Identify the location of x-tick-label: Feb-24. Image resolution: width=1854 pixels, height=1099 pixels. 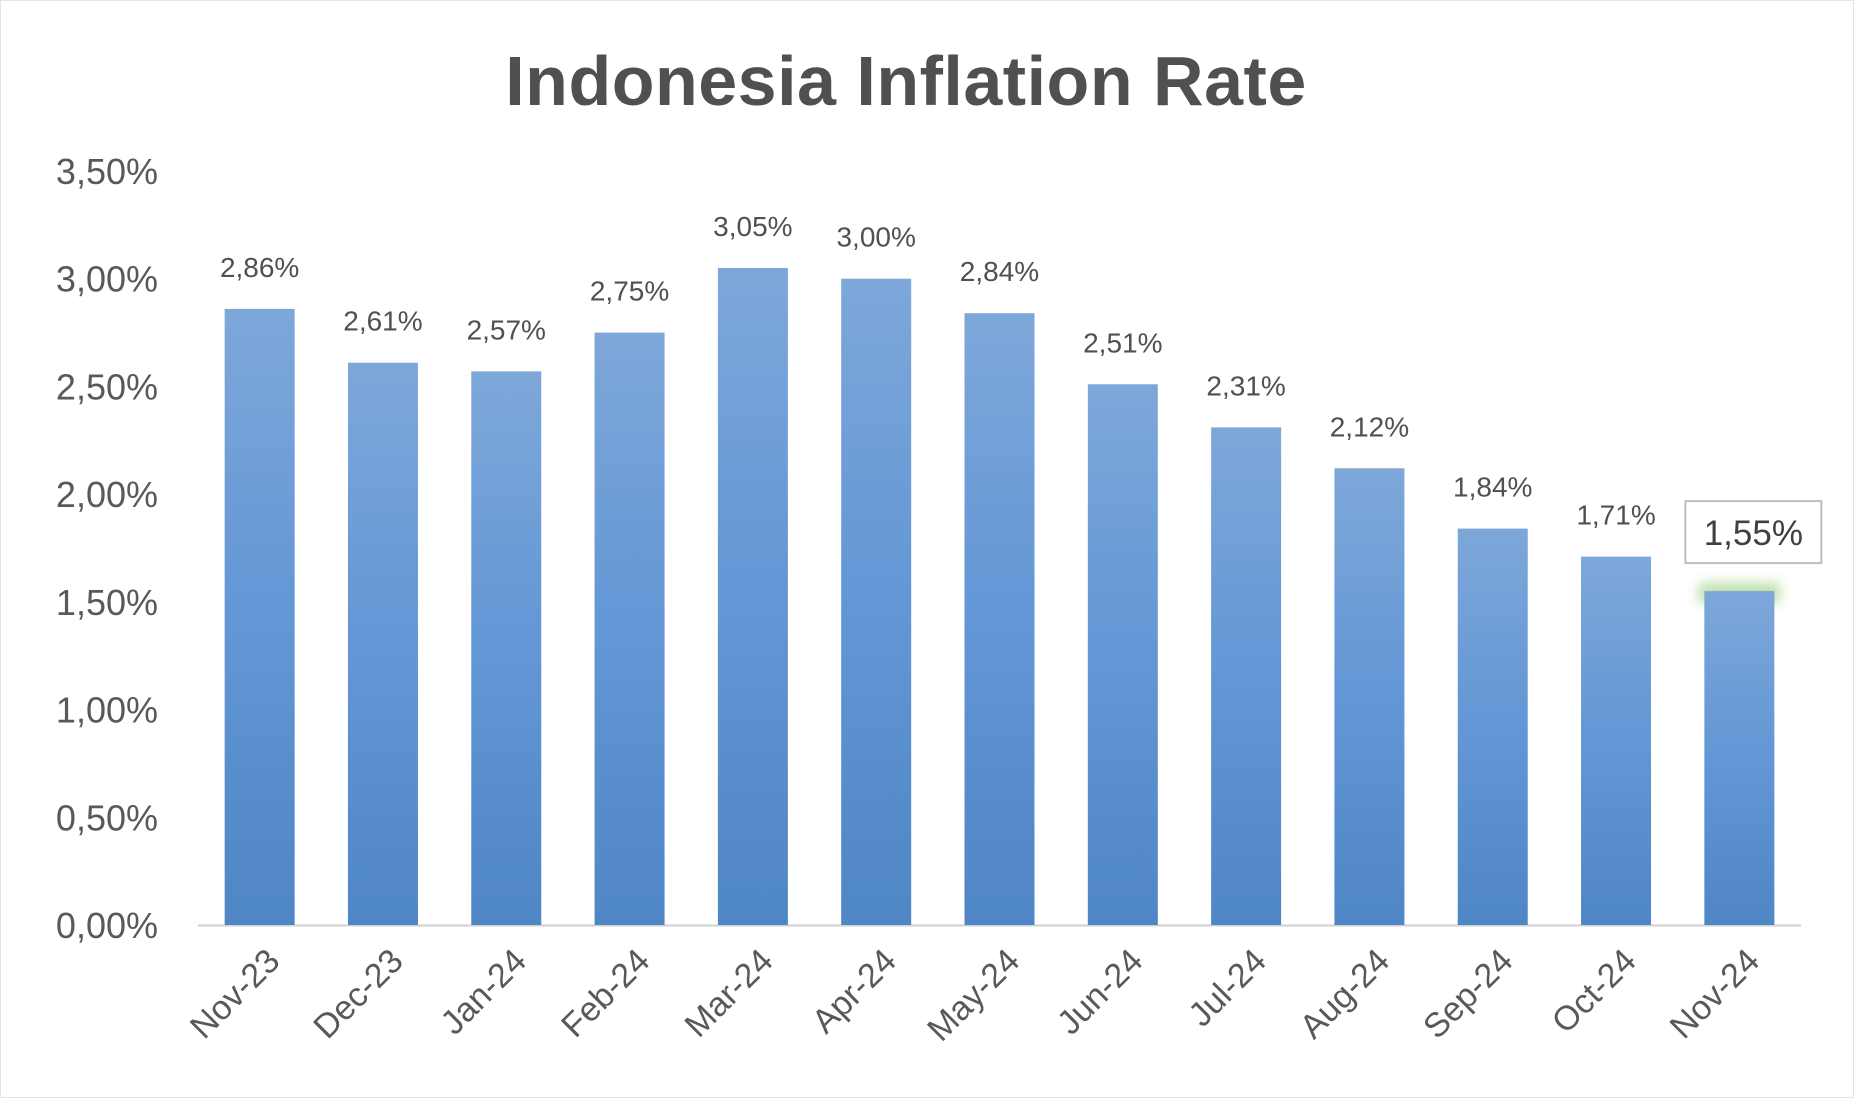
(605, 993).